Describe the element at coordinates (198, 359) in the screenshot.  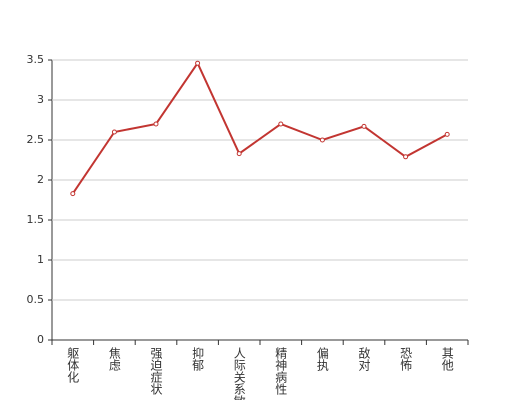
I see `x-tick-label: 抑郁` at that location.